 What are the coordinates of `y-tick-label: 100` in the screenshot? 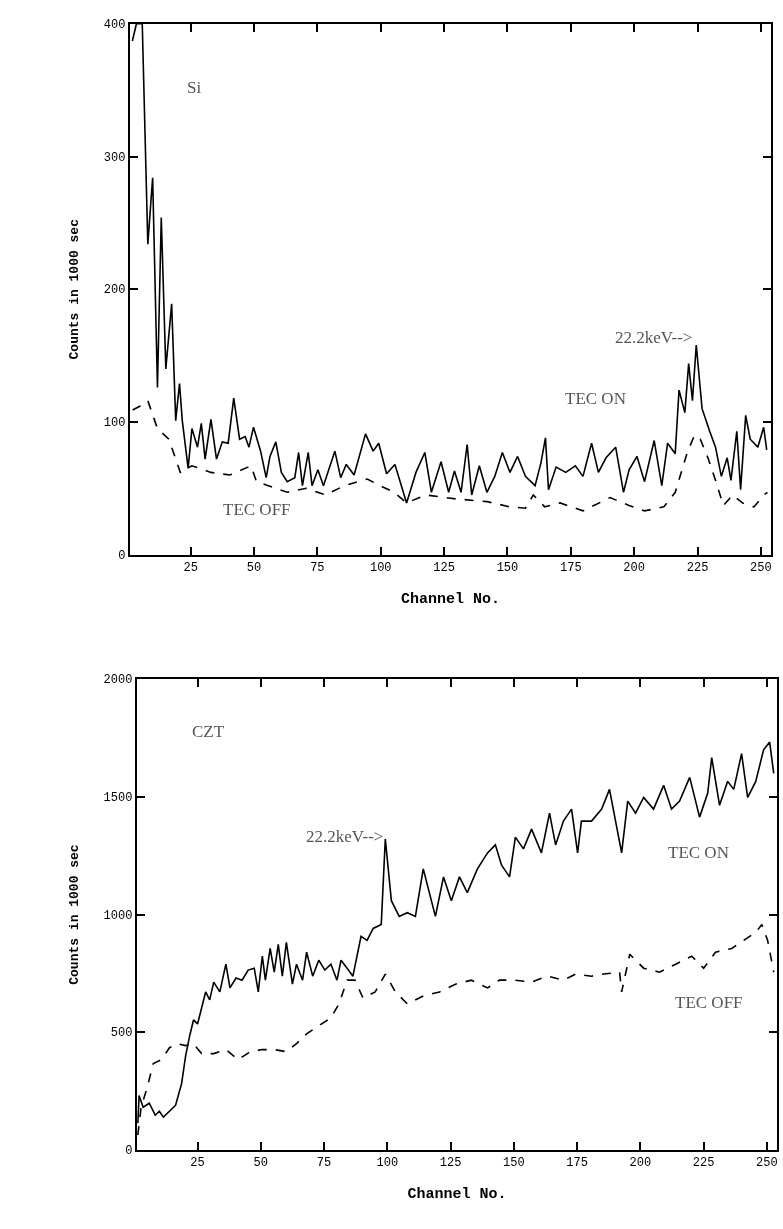 It's located at (114, 423).